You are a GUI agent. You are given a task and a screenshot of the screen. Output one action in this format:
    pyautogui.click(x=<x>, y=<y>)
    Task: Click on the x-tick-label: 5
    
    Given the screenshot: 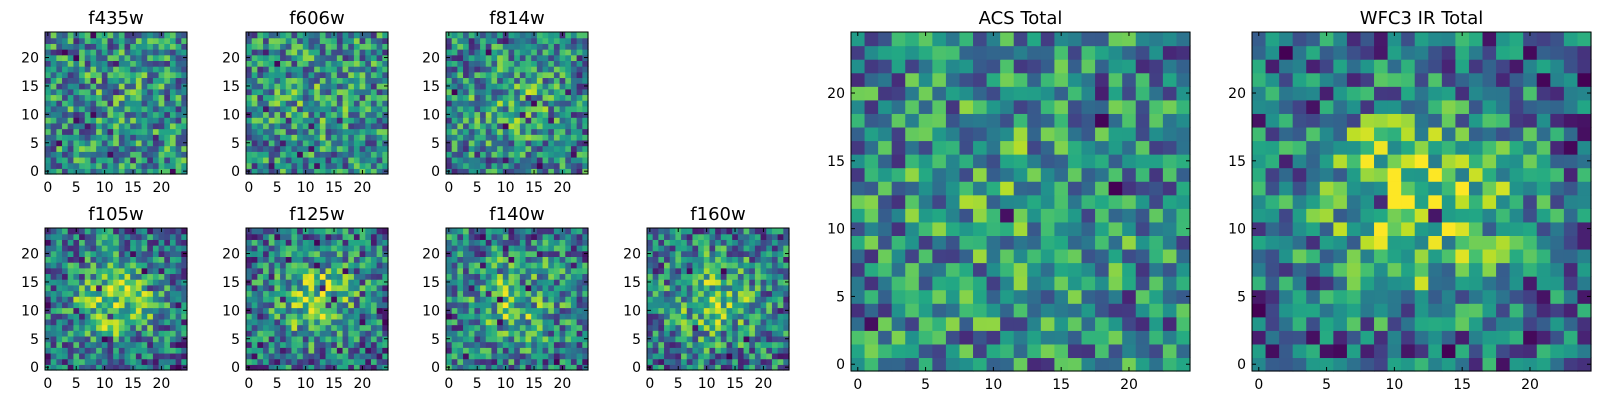 What is the action you would take?
    pyautogui.click(x=76, y=384)
    